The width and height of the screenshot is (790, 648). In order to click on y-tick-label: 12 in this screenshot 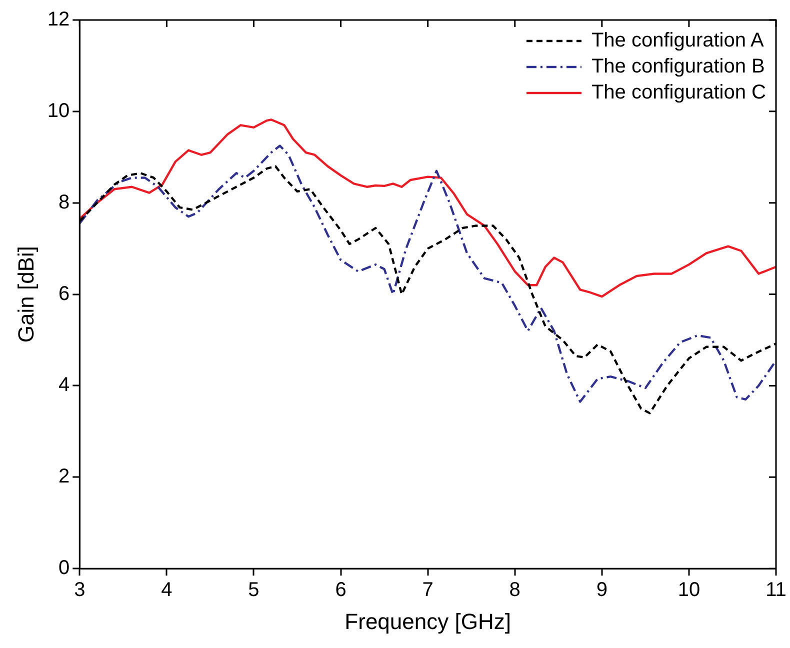, I will do `click(58, 19)`.